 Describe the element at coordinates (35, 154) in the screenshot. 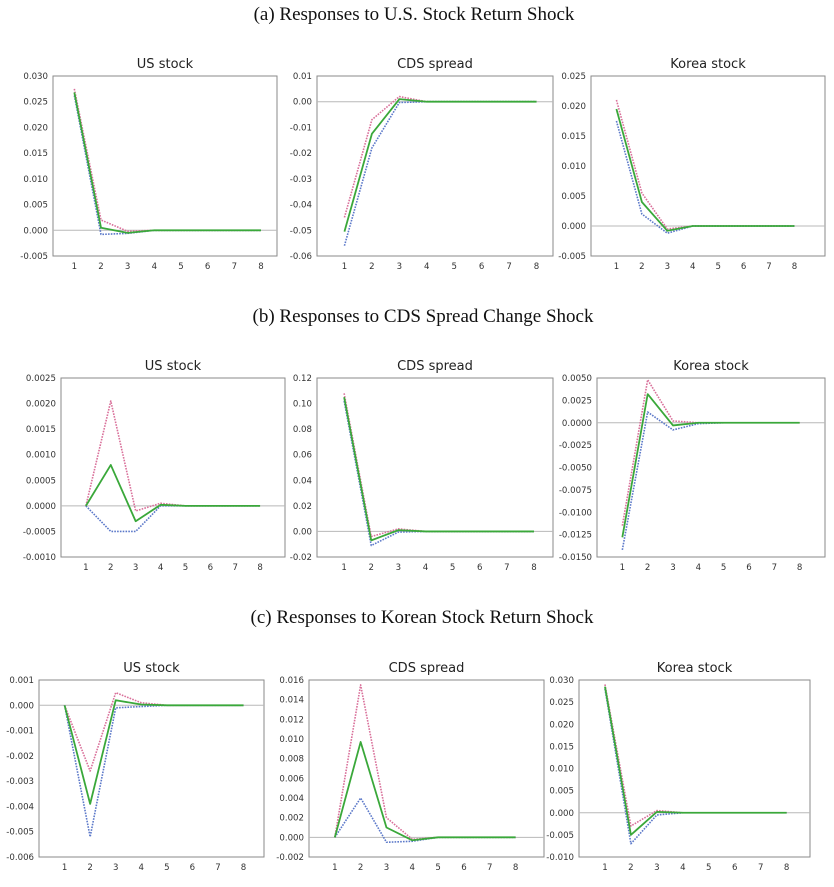

I see `y-tick-label: 0.015` at that location.